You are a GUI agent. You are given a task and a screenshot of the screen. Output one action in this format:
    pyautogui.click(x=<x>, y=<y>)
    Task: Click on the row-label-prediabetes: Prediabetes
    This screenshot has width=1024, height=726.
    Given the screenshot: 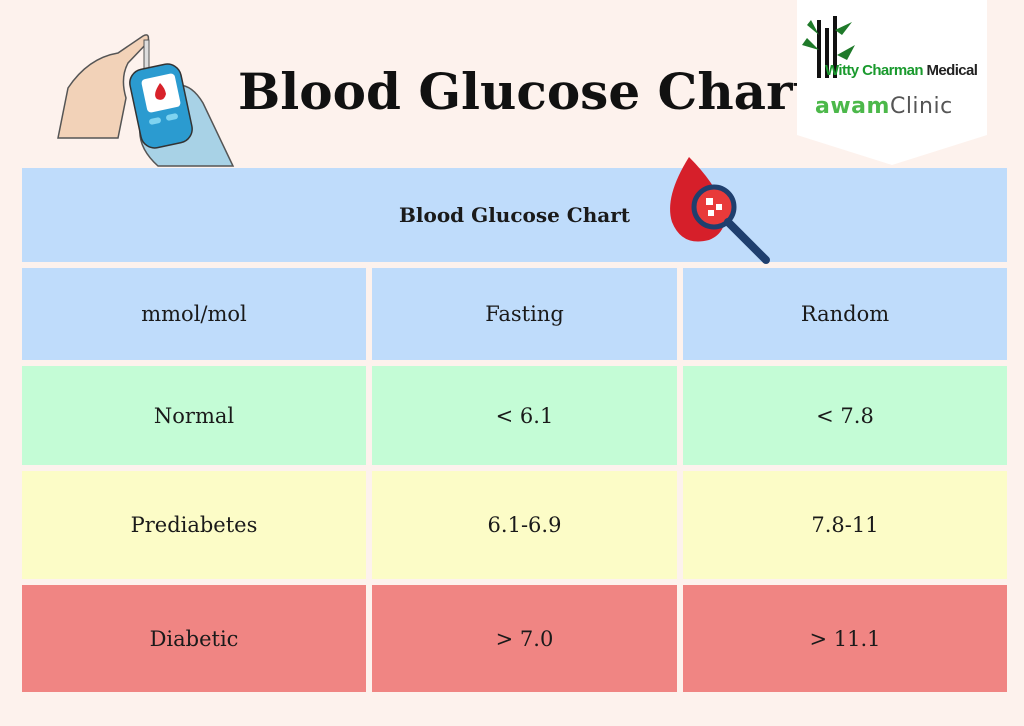 What is the action you would take?
    pyautogui.click(x=194, y=525)
    